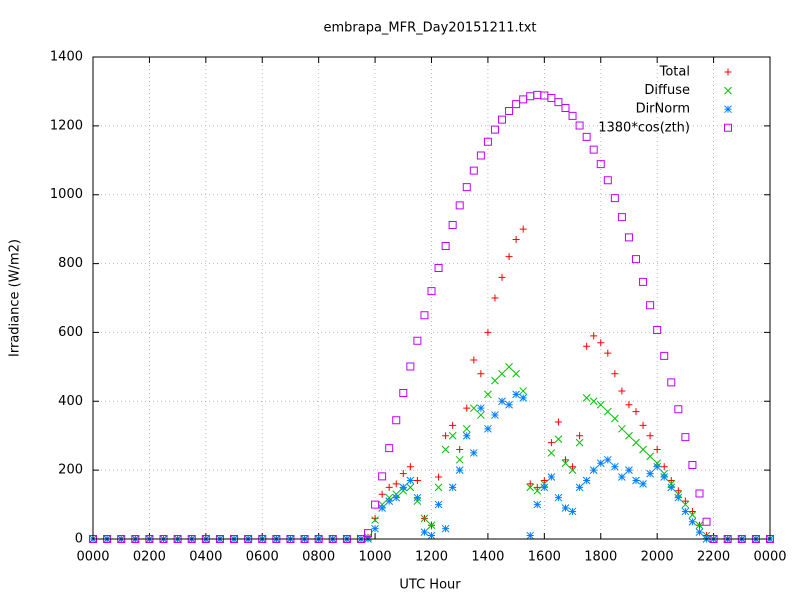 The width and height of the screenshot is (800, 600). What do you see at coordinates (92, 557) in the screenshot?
I see `x-tick-label: 0000` at bounding box center [92, 557].